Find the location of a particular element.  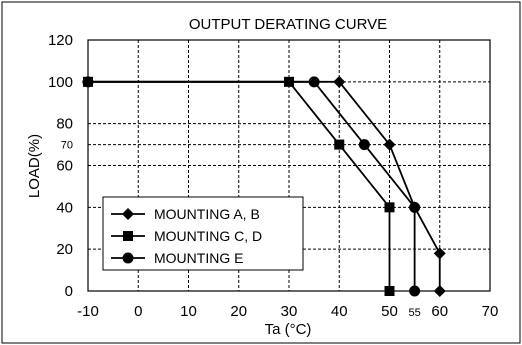

legend-label: MOUNTING E is located at coordinates (198, 258).